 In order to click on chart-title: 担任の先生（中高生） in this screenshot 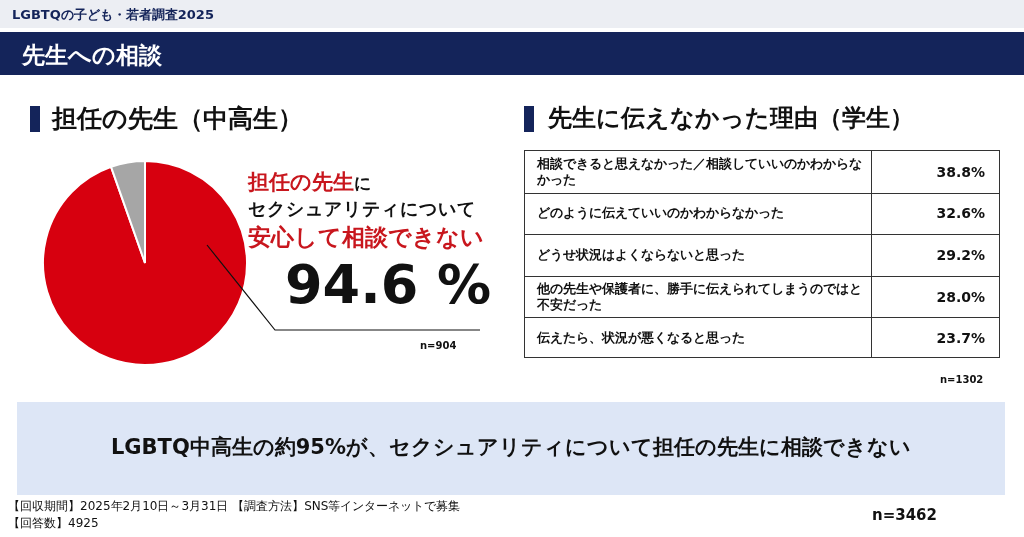, I will do `click(177, 119)`.